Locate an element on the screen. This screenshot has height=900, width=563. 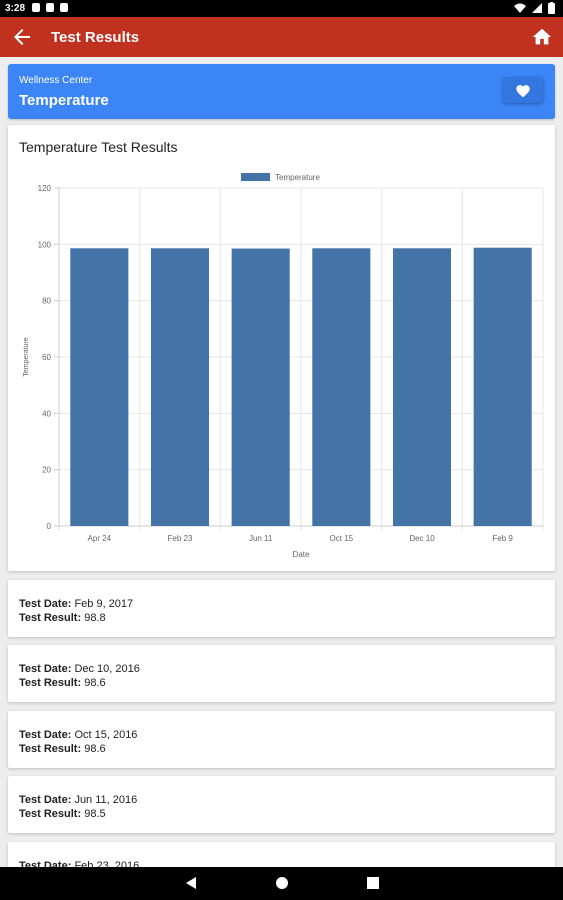
signal-icon is located at coordinates (537, 8).